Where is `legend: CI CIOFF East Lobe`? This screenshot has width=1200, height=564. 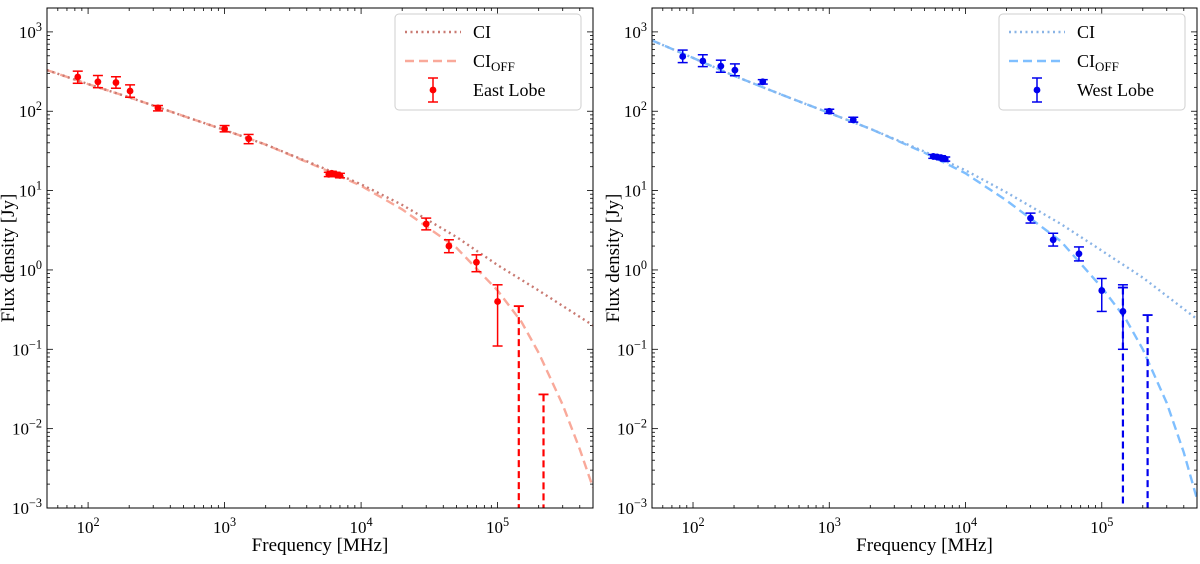 legend: CI CIOFF East Lobe is located at coordinates (488, 62).